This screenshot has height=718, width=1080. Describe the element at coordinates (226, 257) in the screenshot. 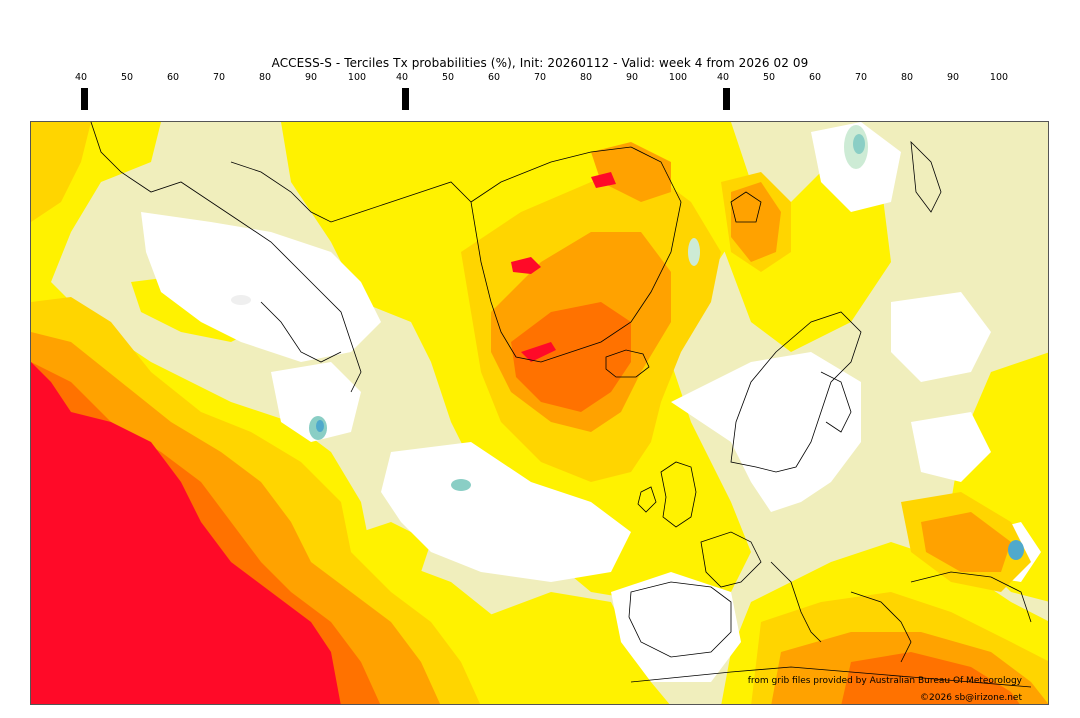

I see `coast-canada` at that location.